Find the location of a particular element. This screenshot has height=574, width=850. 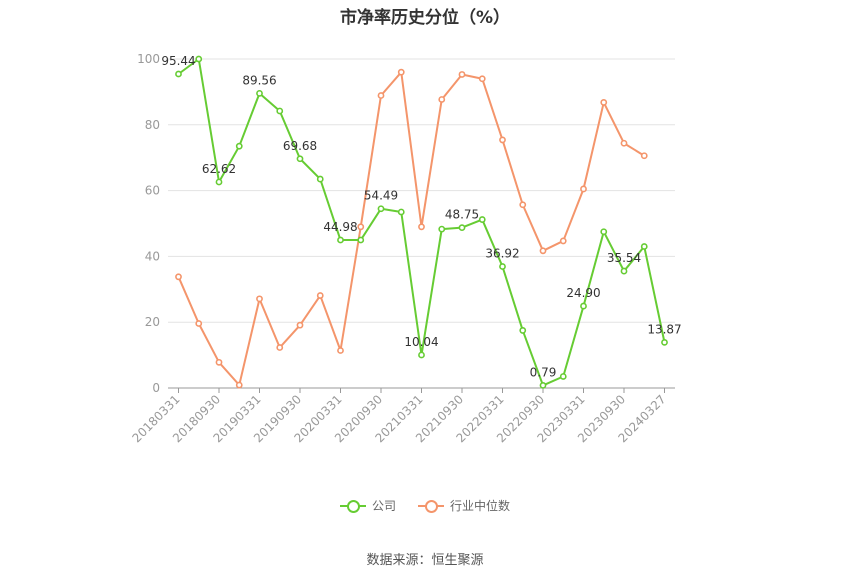

legend-item-industry-median: 行业中位数 is located at coordinates (464, 505).